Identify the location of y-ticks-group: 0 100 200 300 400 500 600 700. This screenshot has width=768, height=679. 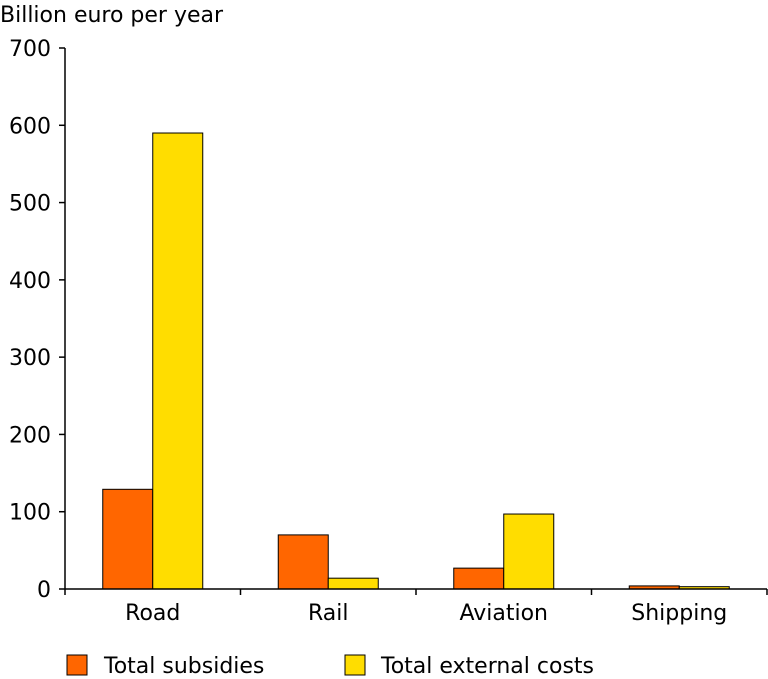
(37, 320).